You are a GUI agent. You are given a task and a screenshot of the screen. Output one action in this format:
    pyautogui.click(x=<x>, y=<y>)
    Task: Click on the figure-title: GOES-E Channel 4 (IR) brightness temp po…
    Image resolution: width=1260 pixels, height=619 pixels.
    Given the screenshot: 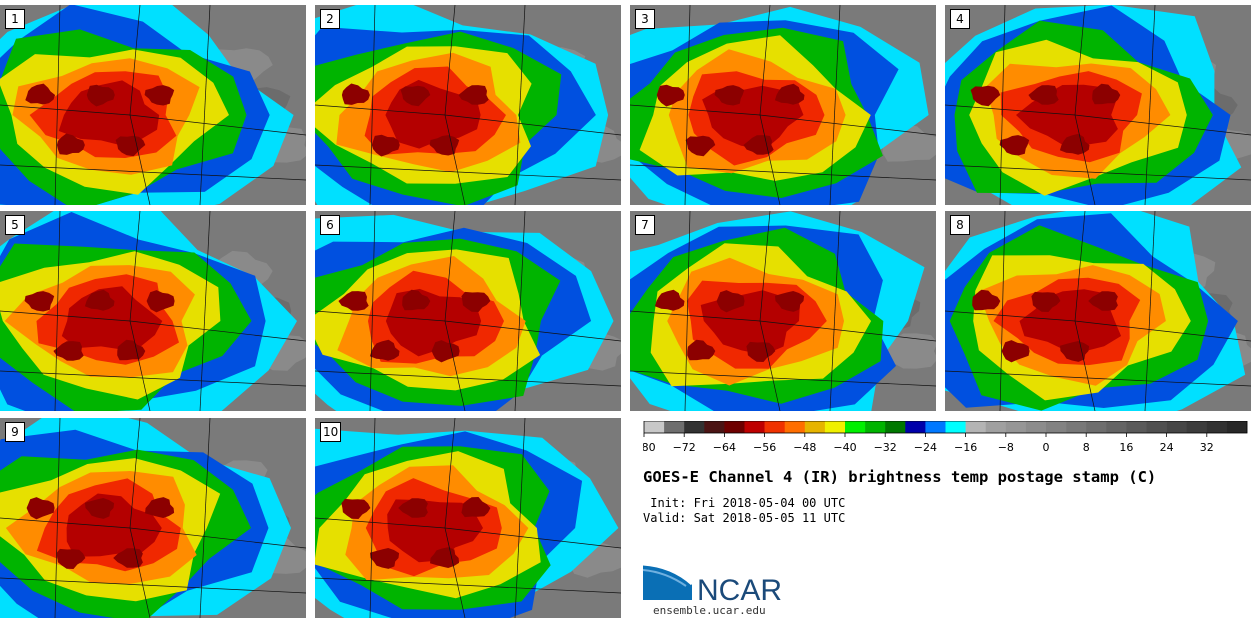 What is the action you would take?
    pyautogui.click(x=900, y=477)
    